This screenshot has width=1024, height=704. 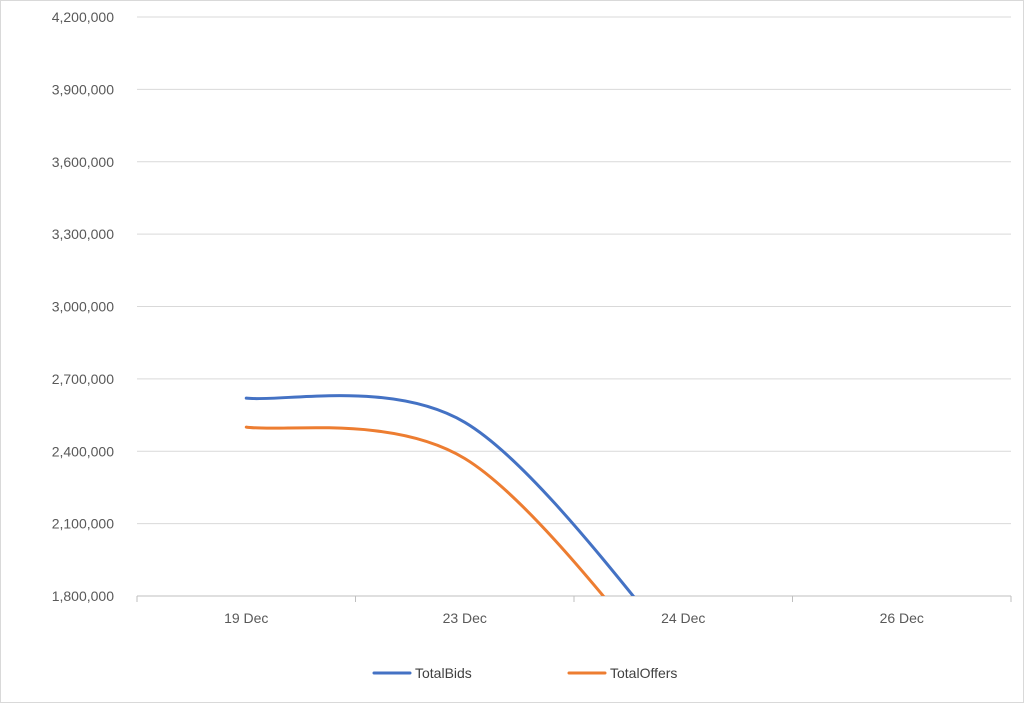 What do you see at coordinates (83, 596) in the screenshot?
I see `y-tick-label: 1,800,000` at bounding box center [83, 596].